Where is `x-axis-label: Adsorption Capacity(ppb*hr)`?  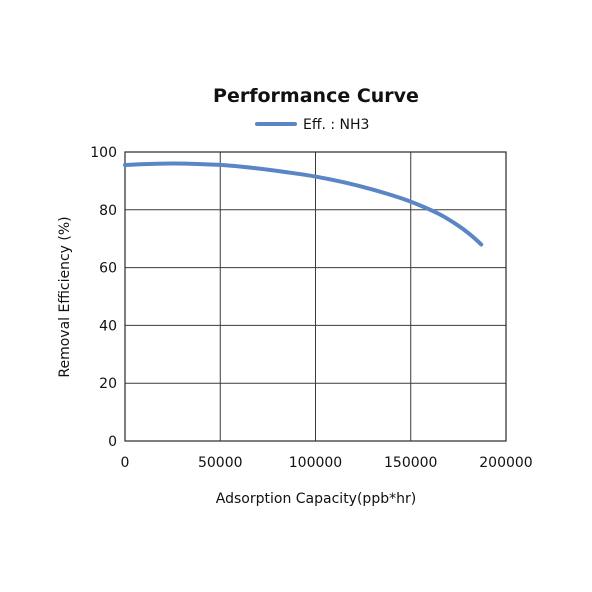 x-axis-label: Adsorption Capacity(ppb*hr) is located at coordinates (316, 499).